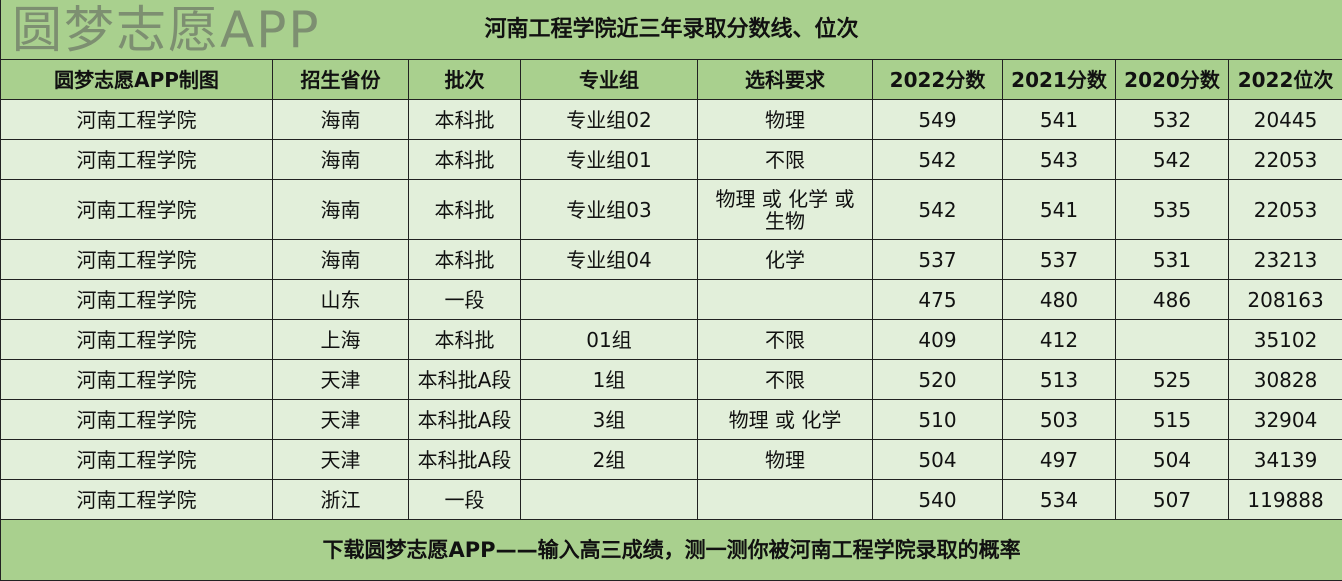 The width and height of the screenshot is (1342, 581). I want to click on table-cell: 1组, so click(609, 379).